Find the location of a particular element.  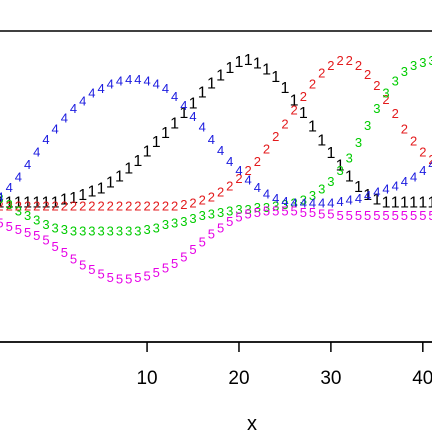

x-tick-label: 40 is located at coordinates (422, 378).